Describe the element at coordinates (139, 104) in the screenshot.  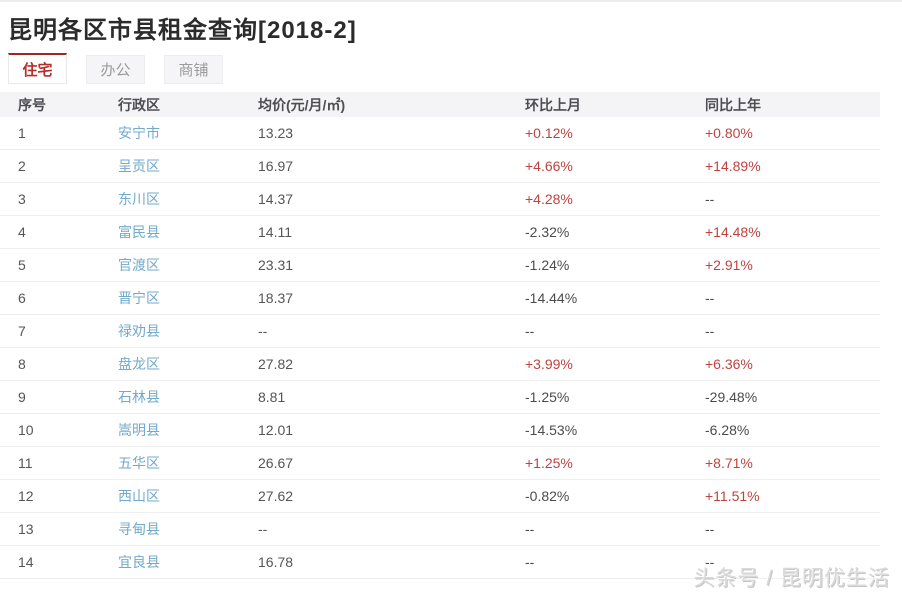
I see `header-district: 行政区` at that location.